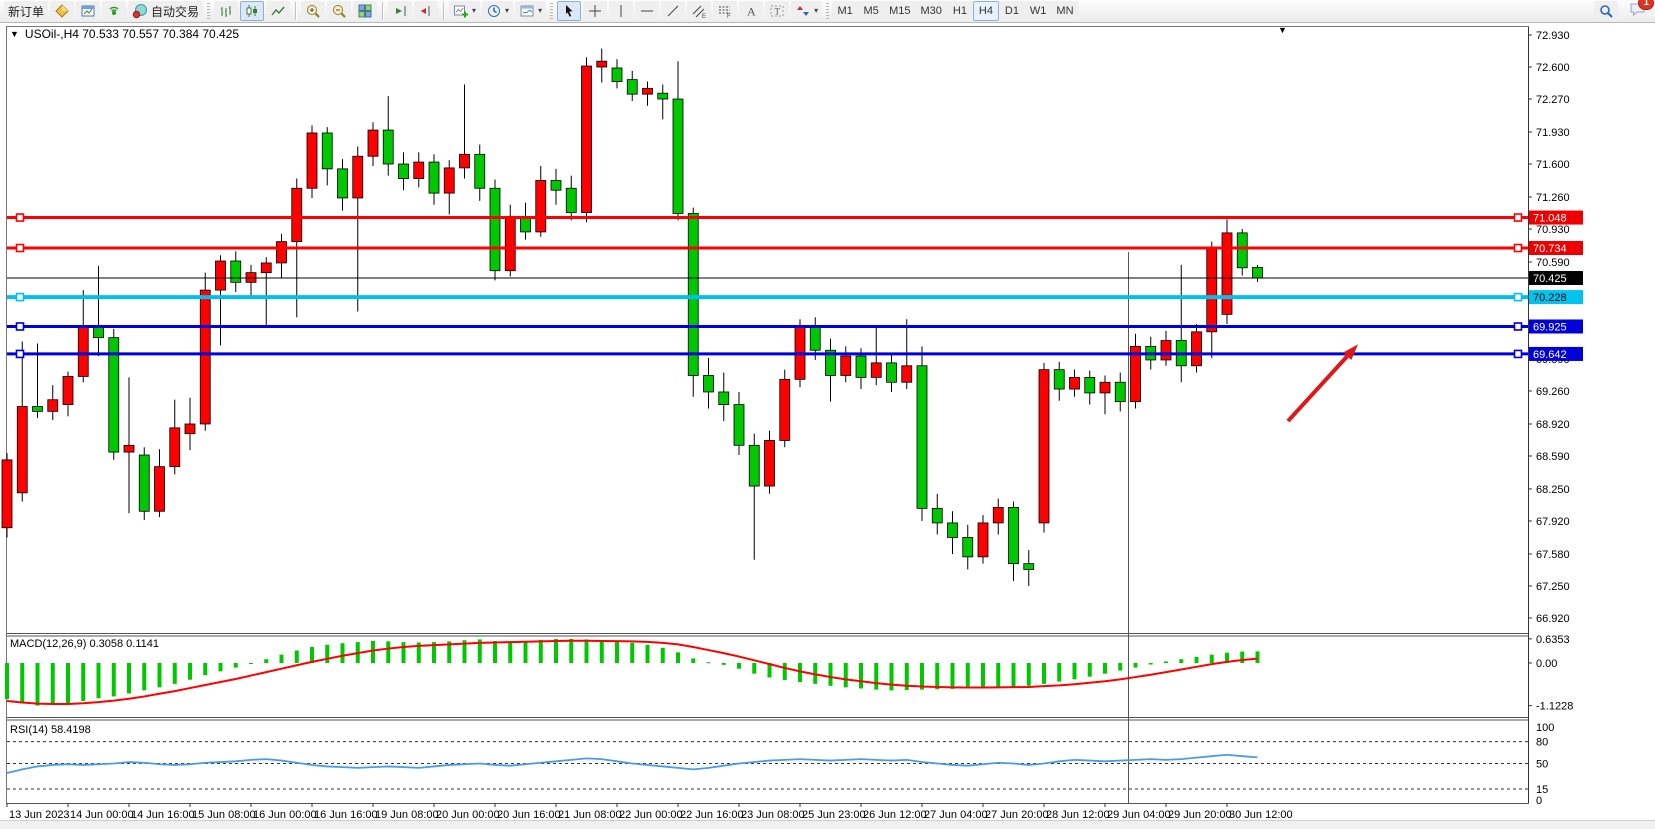 The image size is (1655, 829). What do you see at coordinates (1065, 11) in the screenshot?
I see `timeframe-button-mn: MN` at bounding box center [1065, 11].